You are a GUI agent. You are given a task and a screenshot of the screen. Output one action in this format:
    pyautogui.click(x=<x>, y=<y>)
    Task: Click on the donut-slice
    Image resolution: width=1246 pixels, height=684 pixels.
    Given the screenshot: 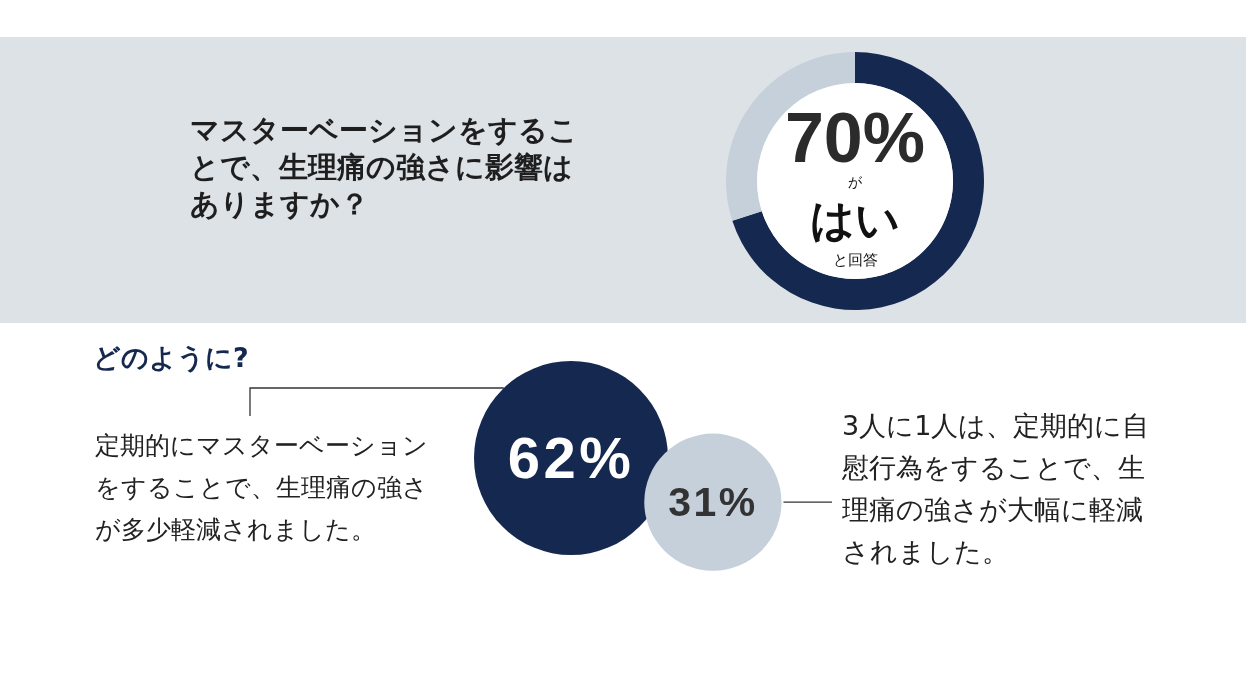 What is the action you would take?
    pyautogui.click(x=858, y=181)
    